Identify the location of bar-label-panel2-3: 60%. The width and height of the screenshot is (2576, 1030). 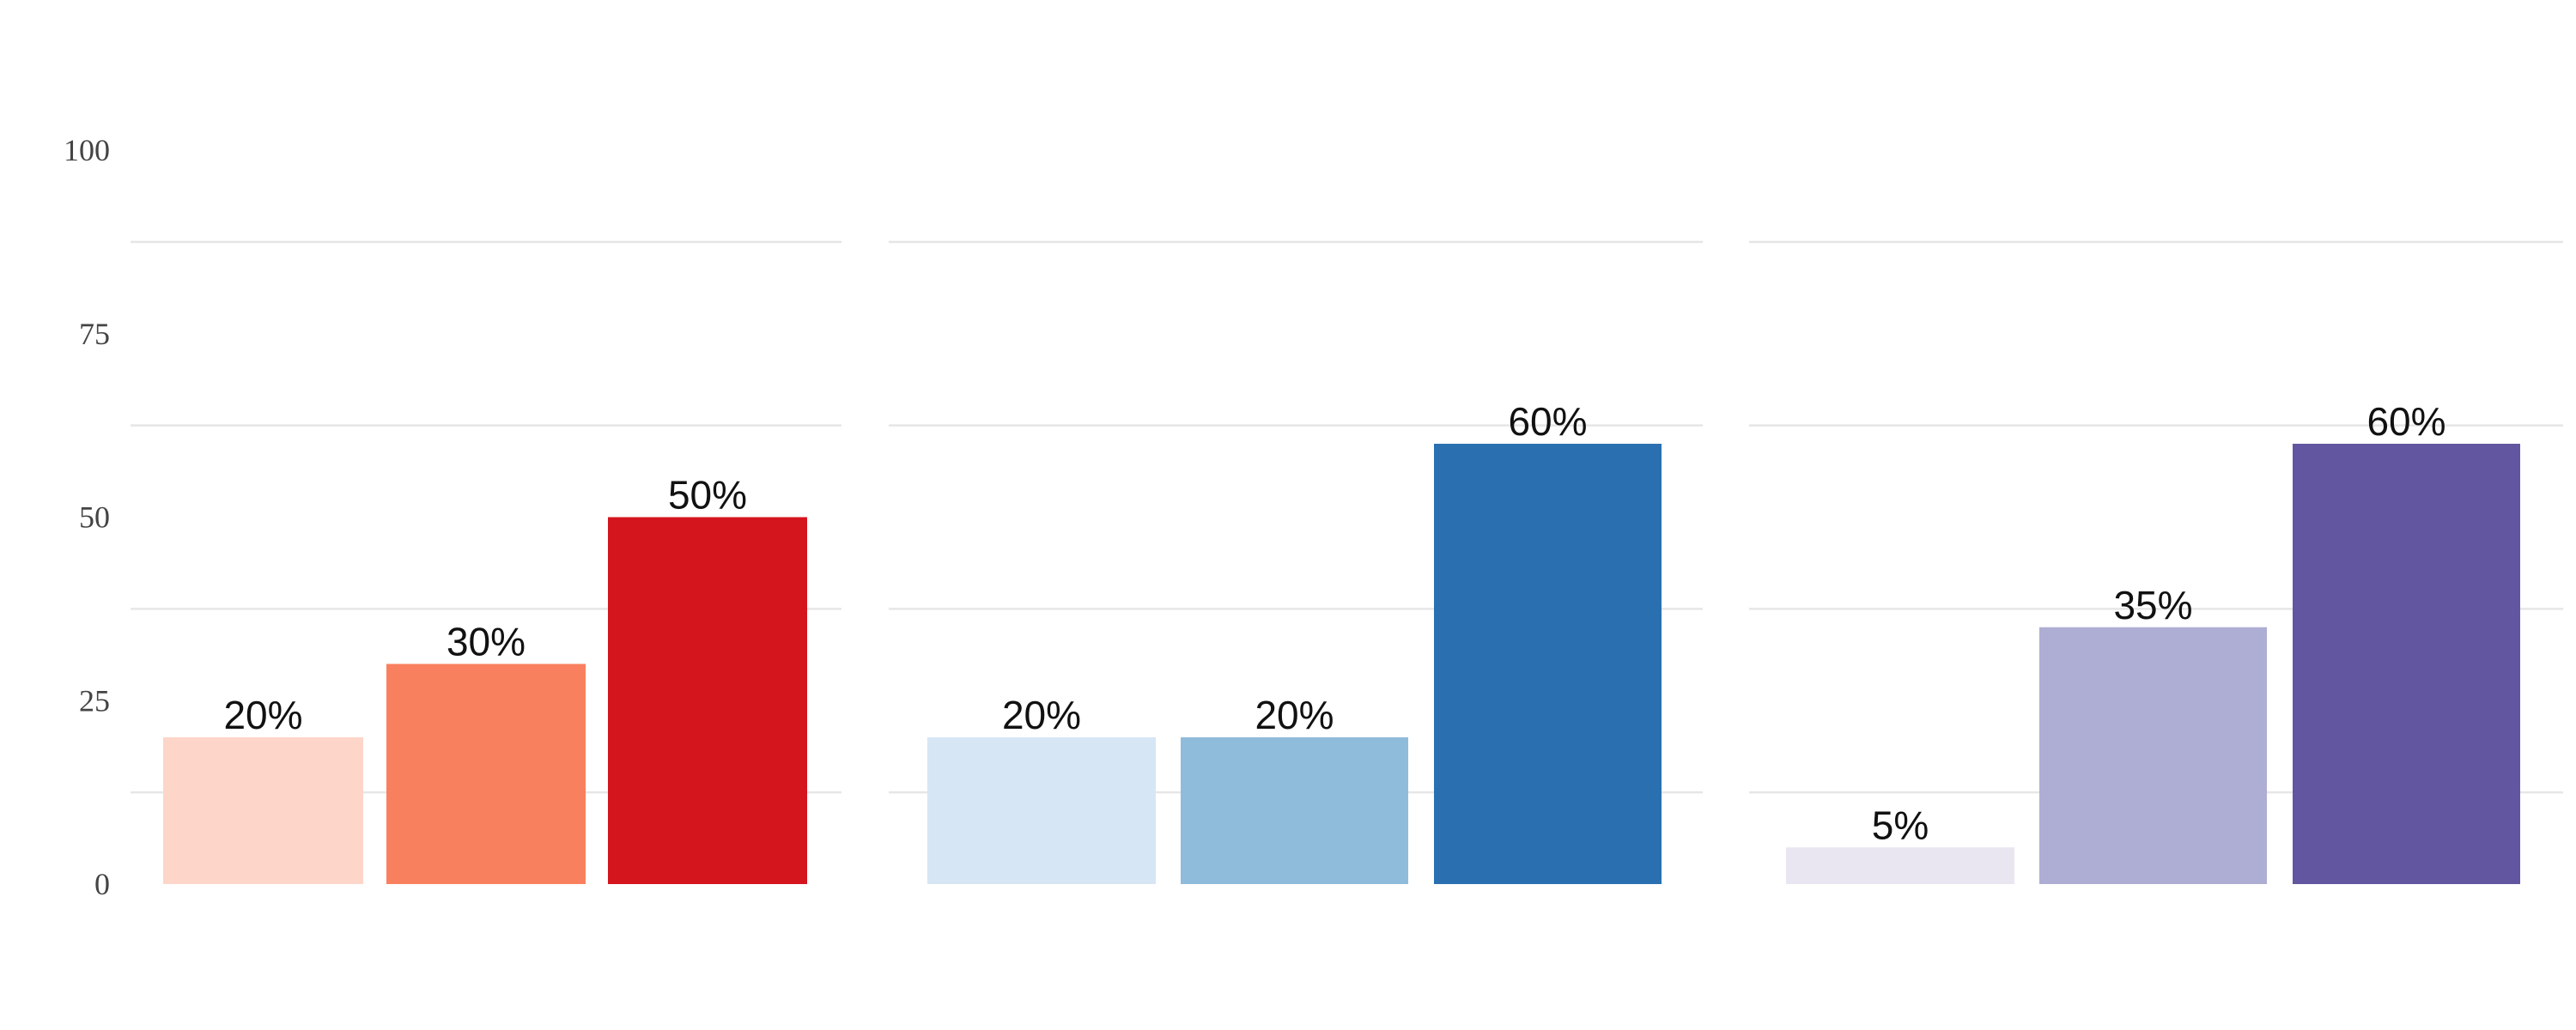
(1547, 421).